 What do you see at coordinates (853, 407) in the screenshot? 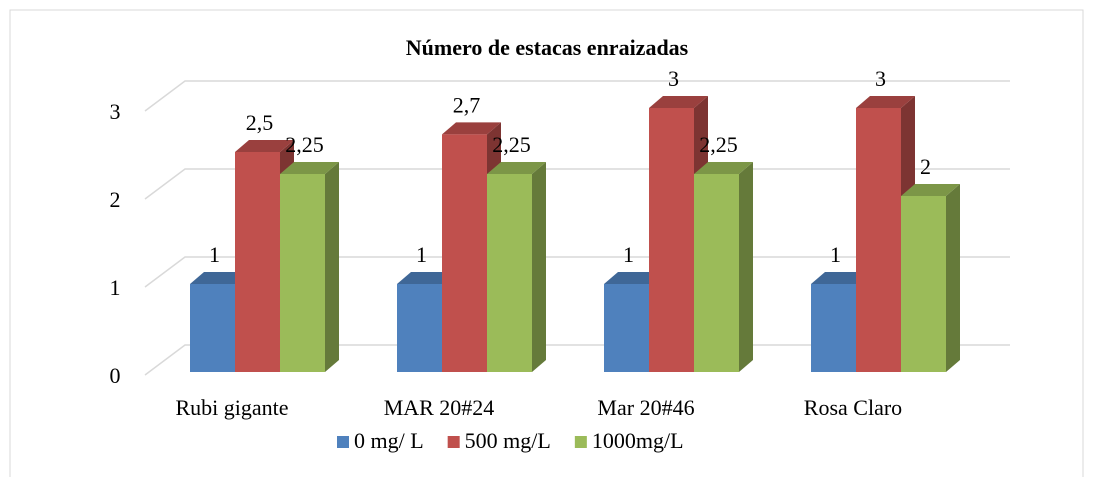
I see `x-tick-label: Rosa Claro` at bounding box center [853, 407].